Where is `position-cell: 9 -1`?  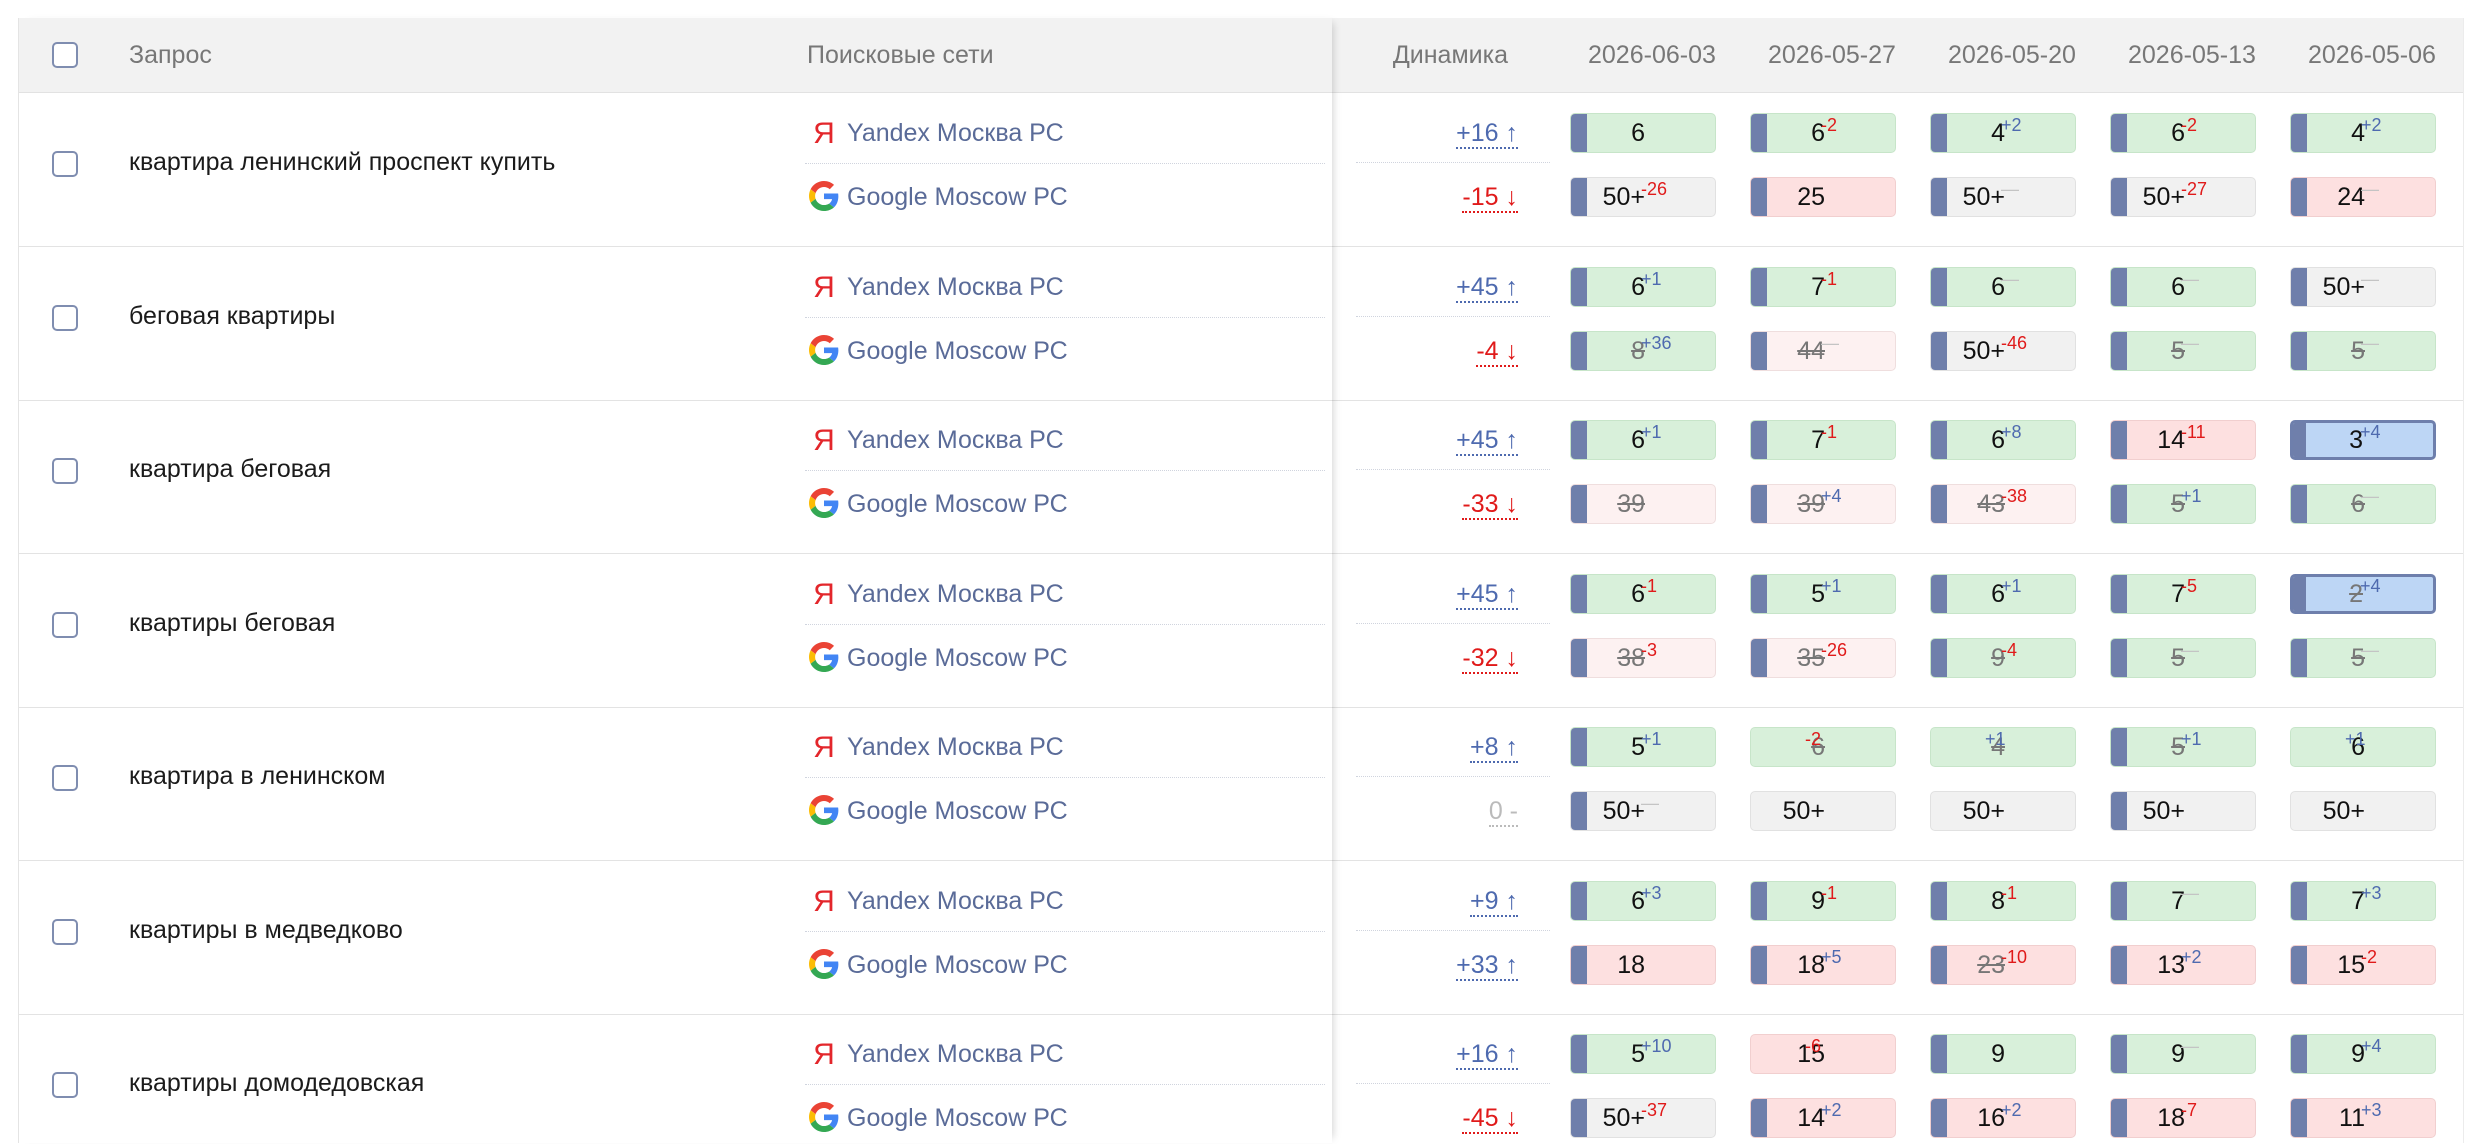 position-cell: 9 -1 is located at coordinates (1823, 900).